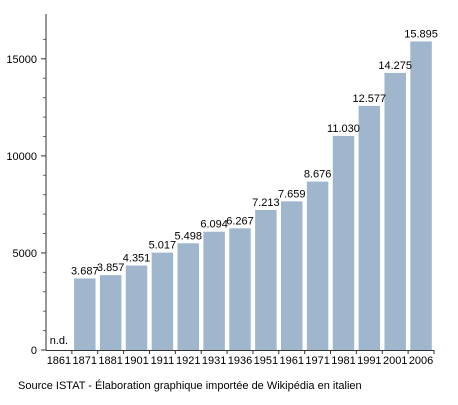 This screenshot has height=405, width=458. What do you see at coordinates (136, 361) in the screenshot?
I see `x-tick-label: 1901` at bounding box center [136, 361].